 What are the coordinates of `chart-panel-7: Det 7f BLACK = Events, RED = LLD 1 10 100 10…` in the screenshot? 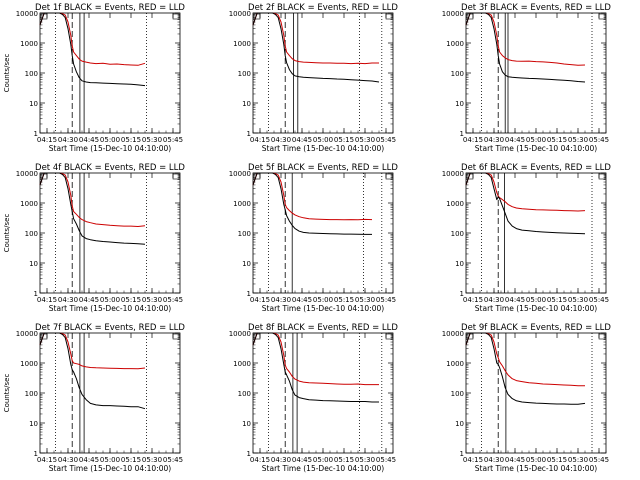 It's located at (94, 398).